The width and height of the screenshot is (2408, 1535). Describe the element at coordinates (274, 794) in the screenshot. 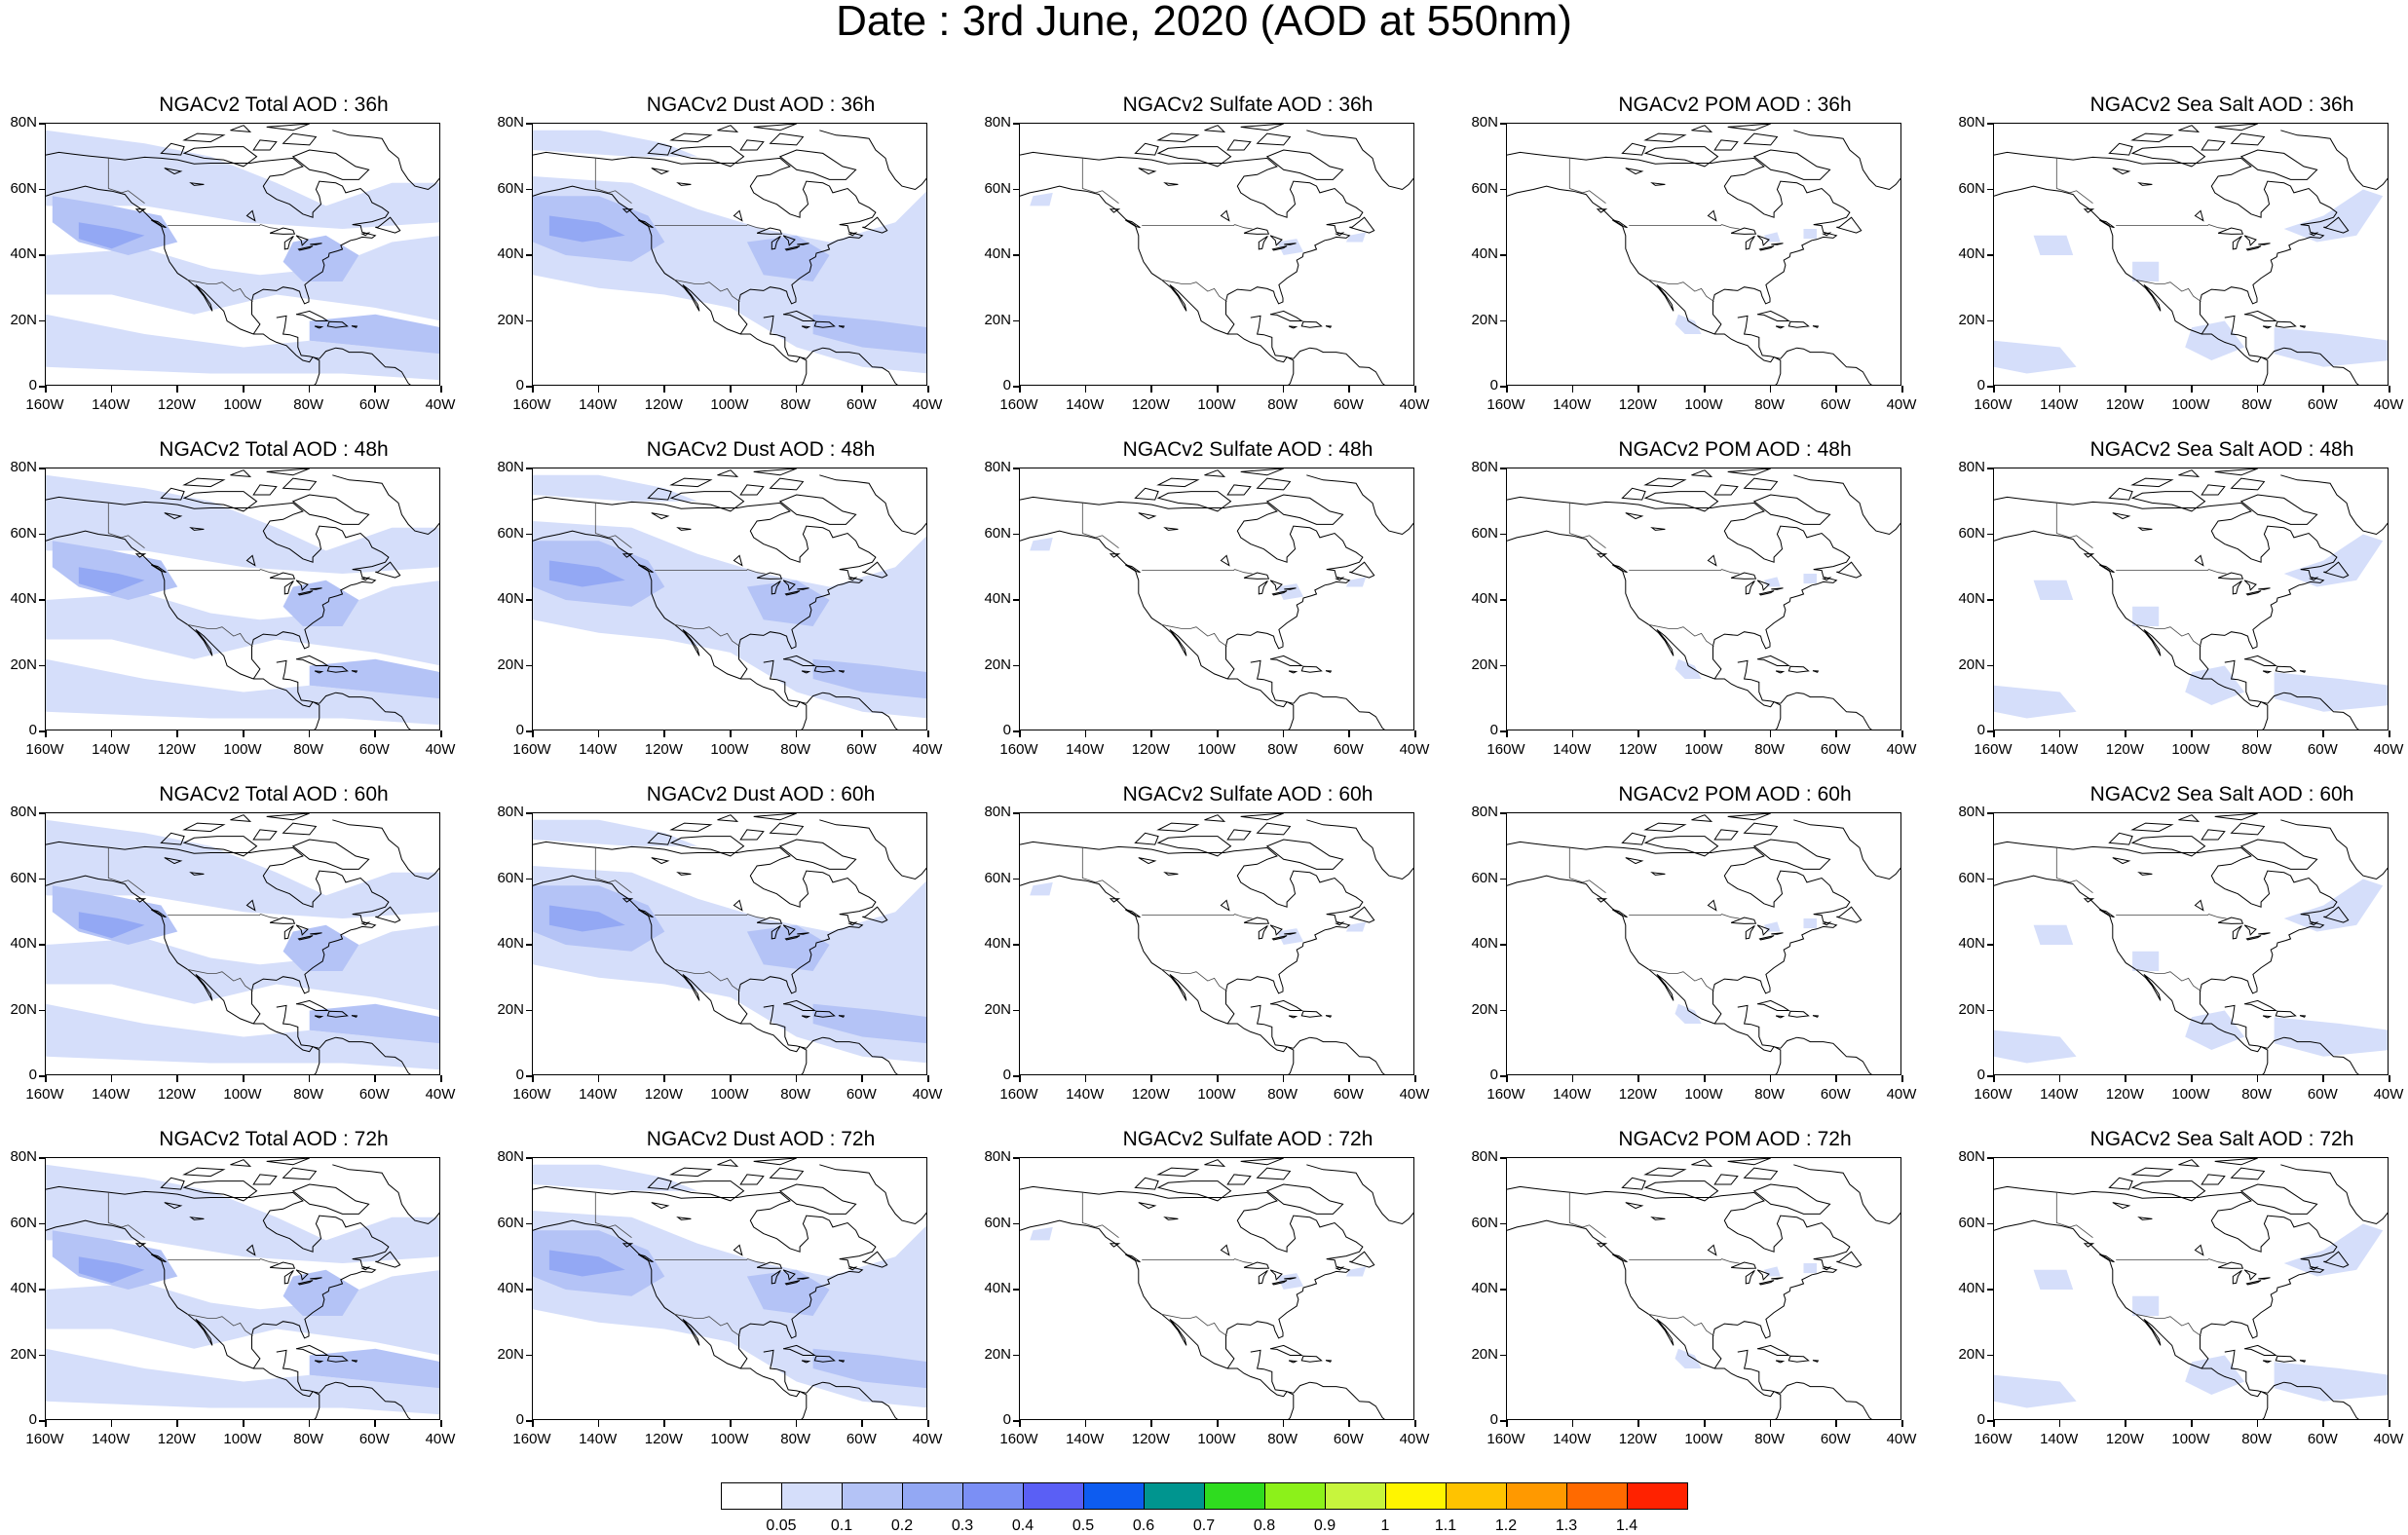

I see `panel-title: NGACv2 Total AOD : 60h` at that location.